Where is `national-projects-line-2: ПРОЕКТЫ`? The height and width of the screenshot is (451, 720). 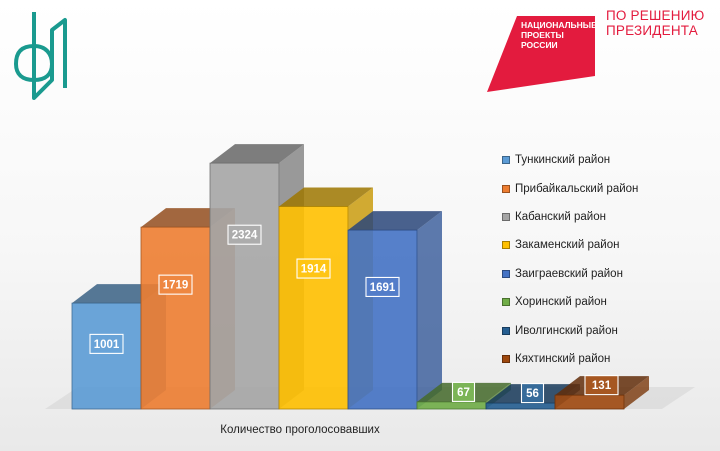
national-projects-line-2: ПРОЕКТЫ is located at coordinates (542, 35).